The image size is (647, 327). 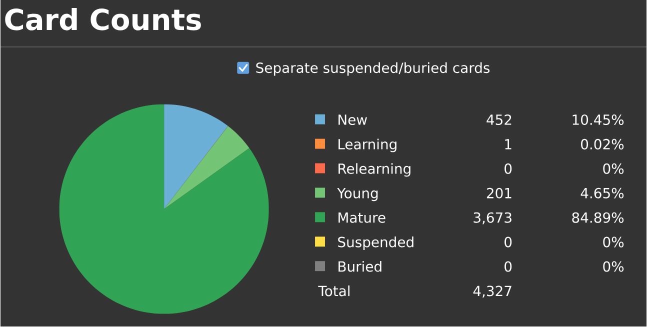 I want to click on legend-label: Buried, so click(x=360, y=266).